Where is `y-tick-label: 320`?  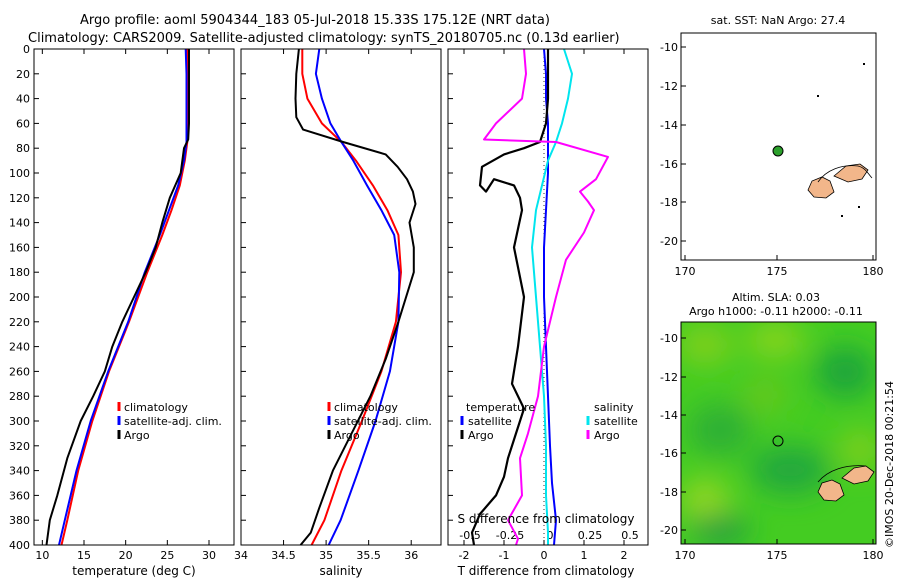 y-tick-label: 320 is located at coordinates (19, 446).